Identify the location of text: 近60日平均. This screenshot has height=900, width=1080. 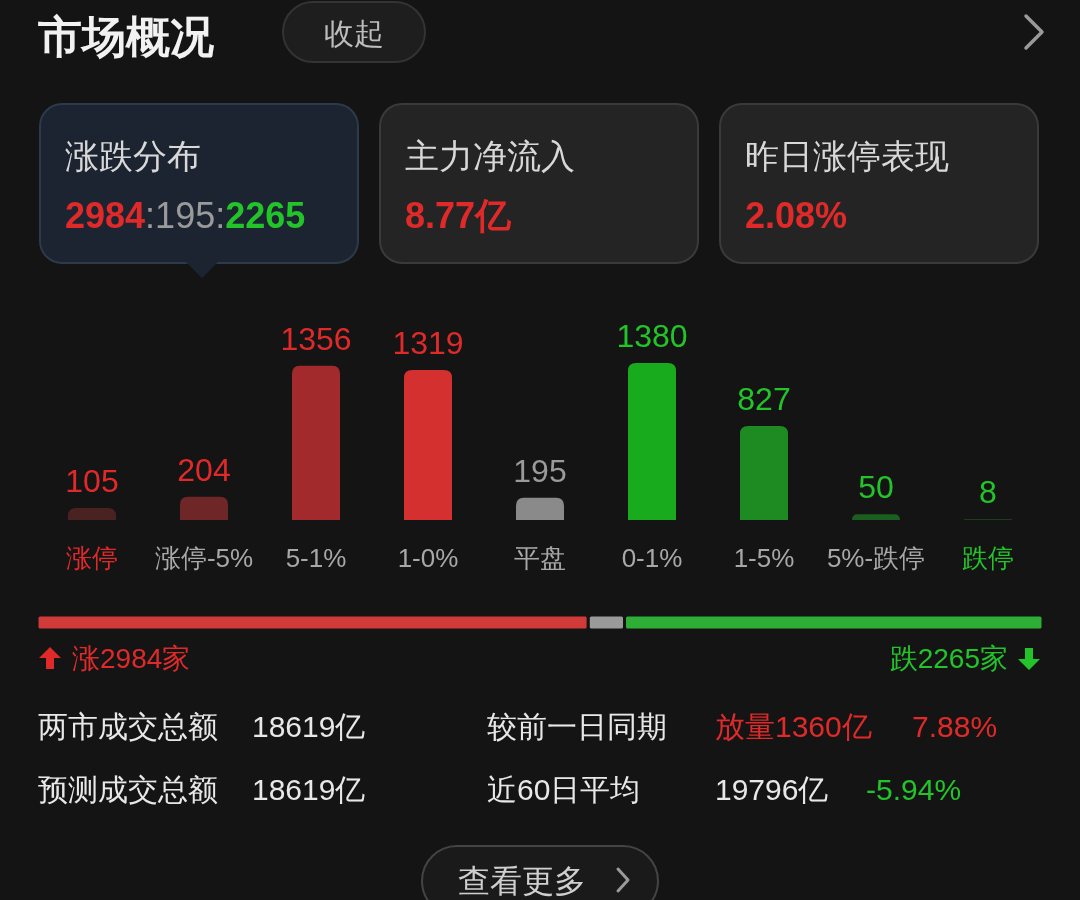
(564, 789).